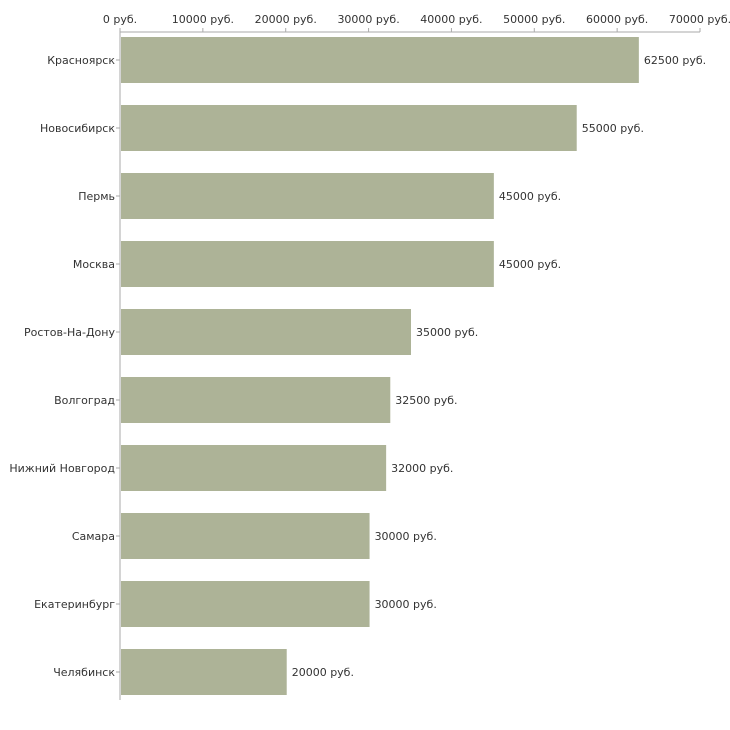 This screenshot has width=730, height=730. Describe the element at coordinates (203, 19) in the screenshot. I see `x-tick-label: 10000 руб.` at that location.